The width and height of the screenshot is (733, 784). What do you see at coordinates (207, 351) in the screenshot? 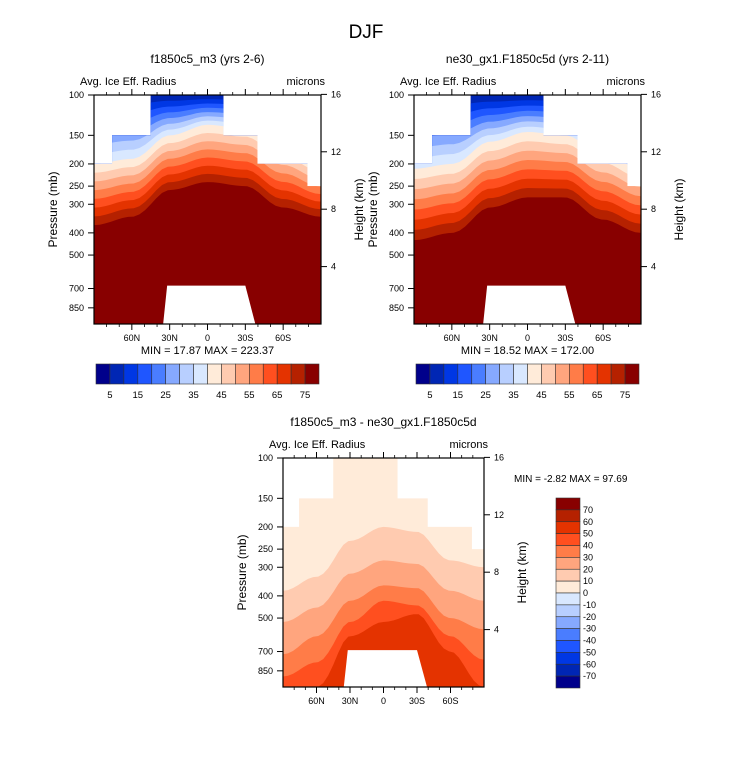
I see `min-max-stats: MIN = 17.87 MAX = 223.37` at bounding box center [207, 351].